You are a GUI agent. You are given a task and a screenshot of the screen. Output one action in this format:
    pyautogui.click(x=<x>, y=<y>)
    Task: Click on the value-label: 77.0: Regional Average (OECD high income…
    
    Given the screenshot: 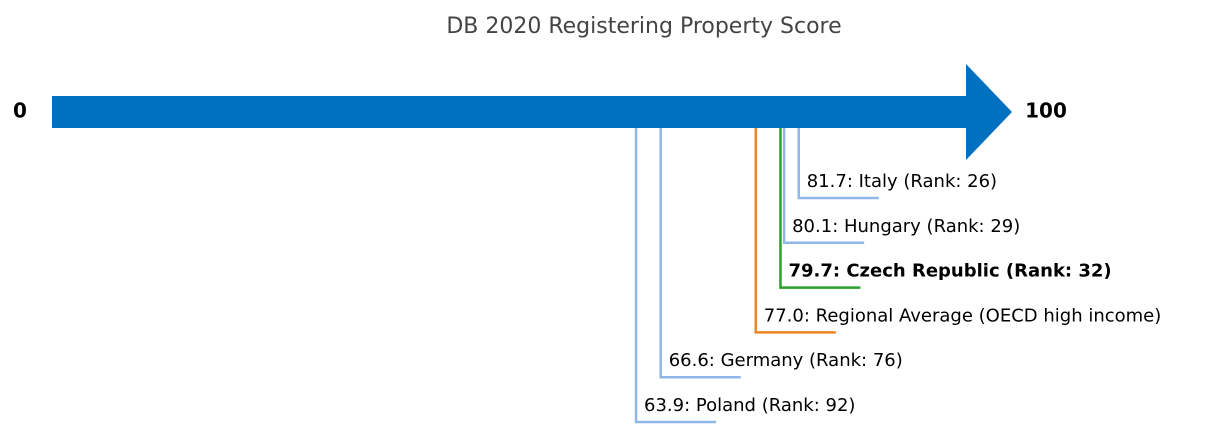 What is the action you would take?
    pyautogui.click(x=963, y=315)
    